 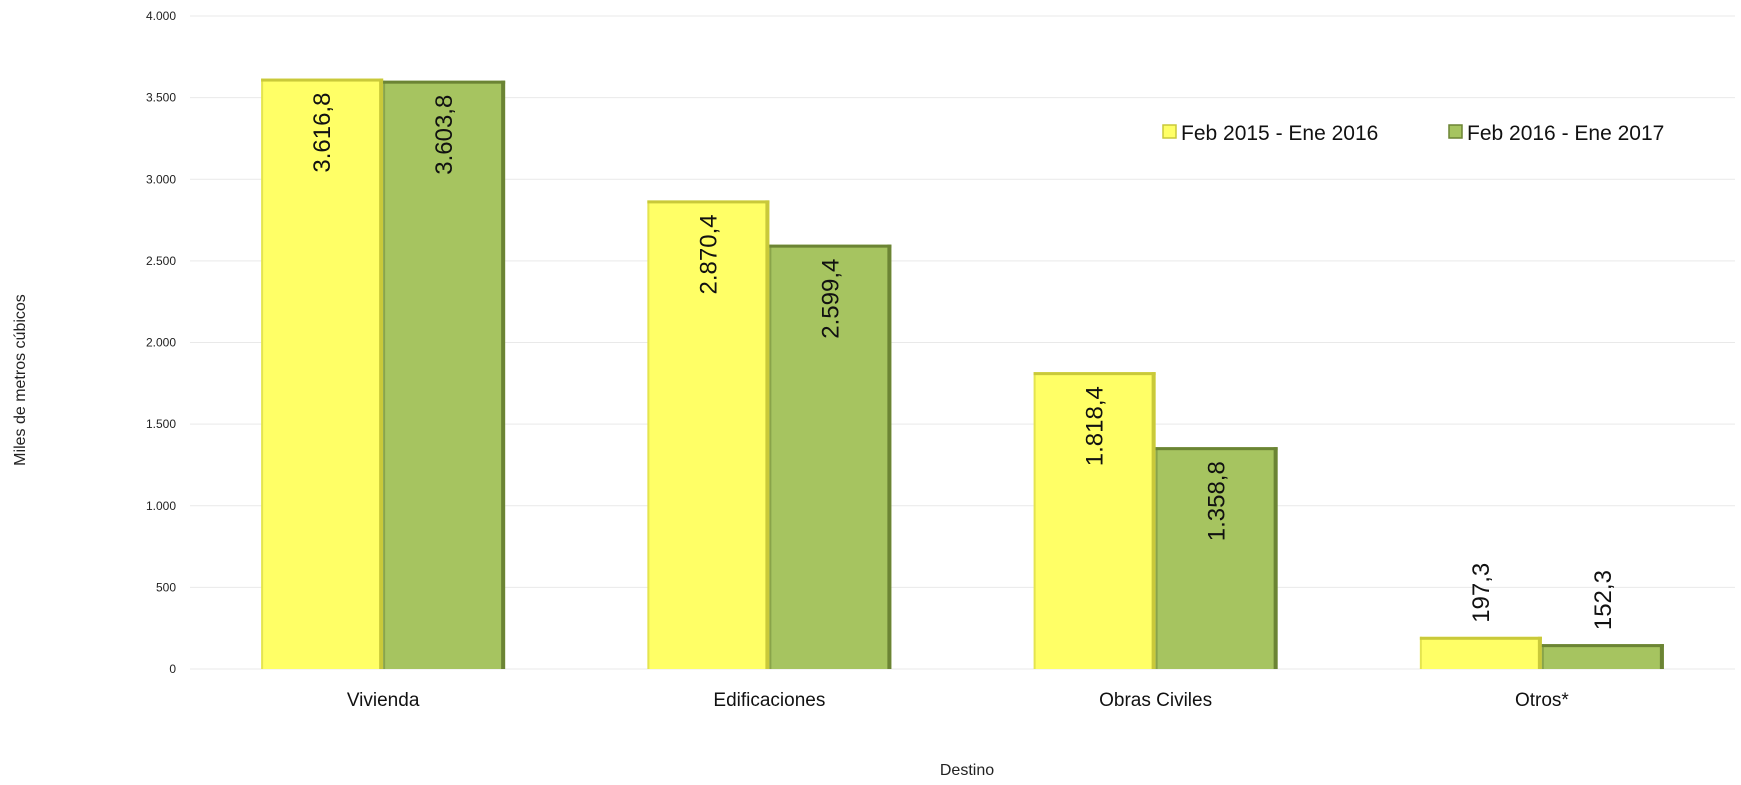 What do you see at coordinates (161, 179) in the screenshot?
I see `y-tick-label: 3.000` at bounding box center [161, 179].